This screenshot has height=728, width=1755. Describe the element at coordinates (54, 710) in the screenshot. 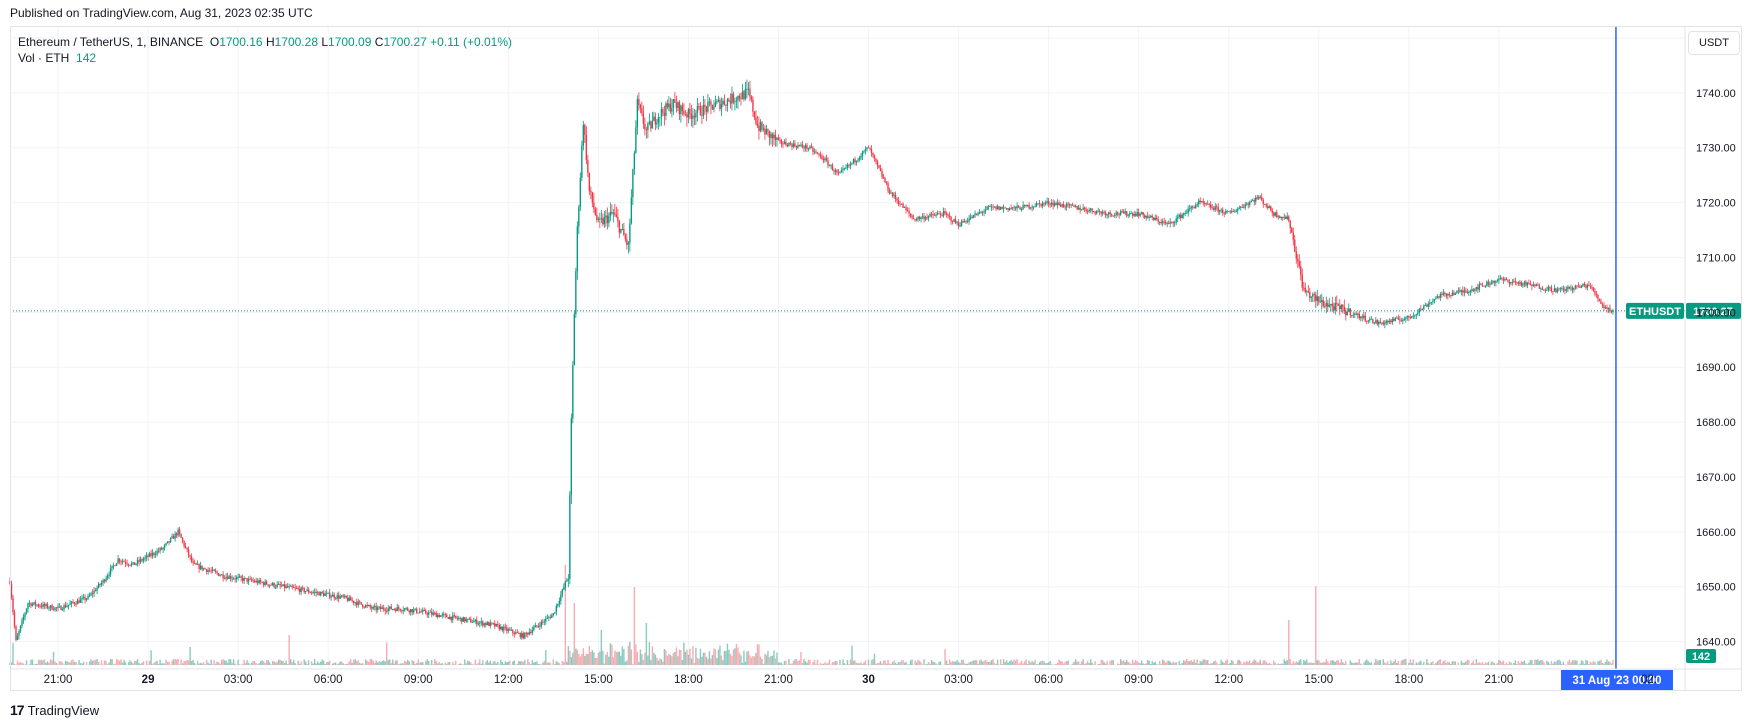

I see `footer-brand: 17 TradingView` at that location.